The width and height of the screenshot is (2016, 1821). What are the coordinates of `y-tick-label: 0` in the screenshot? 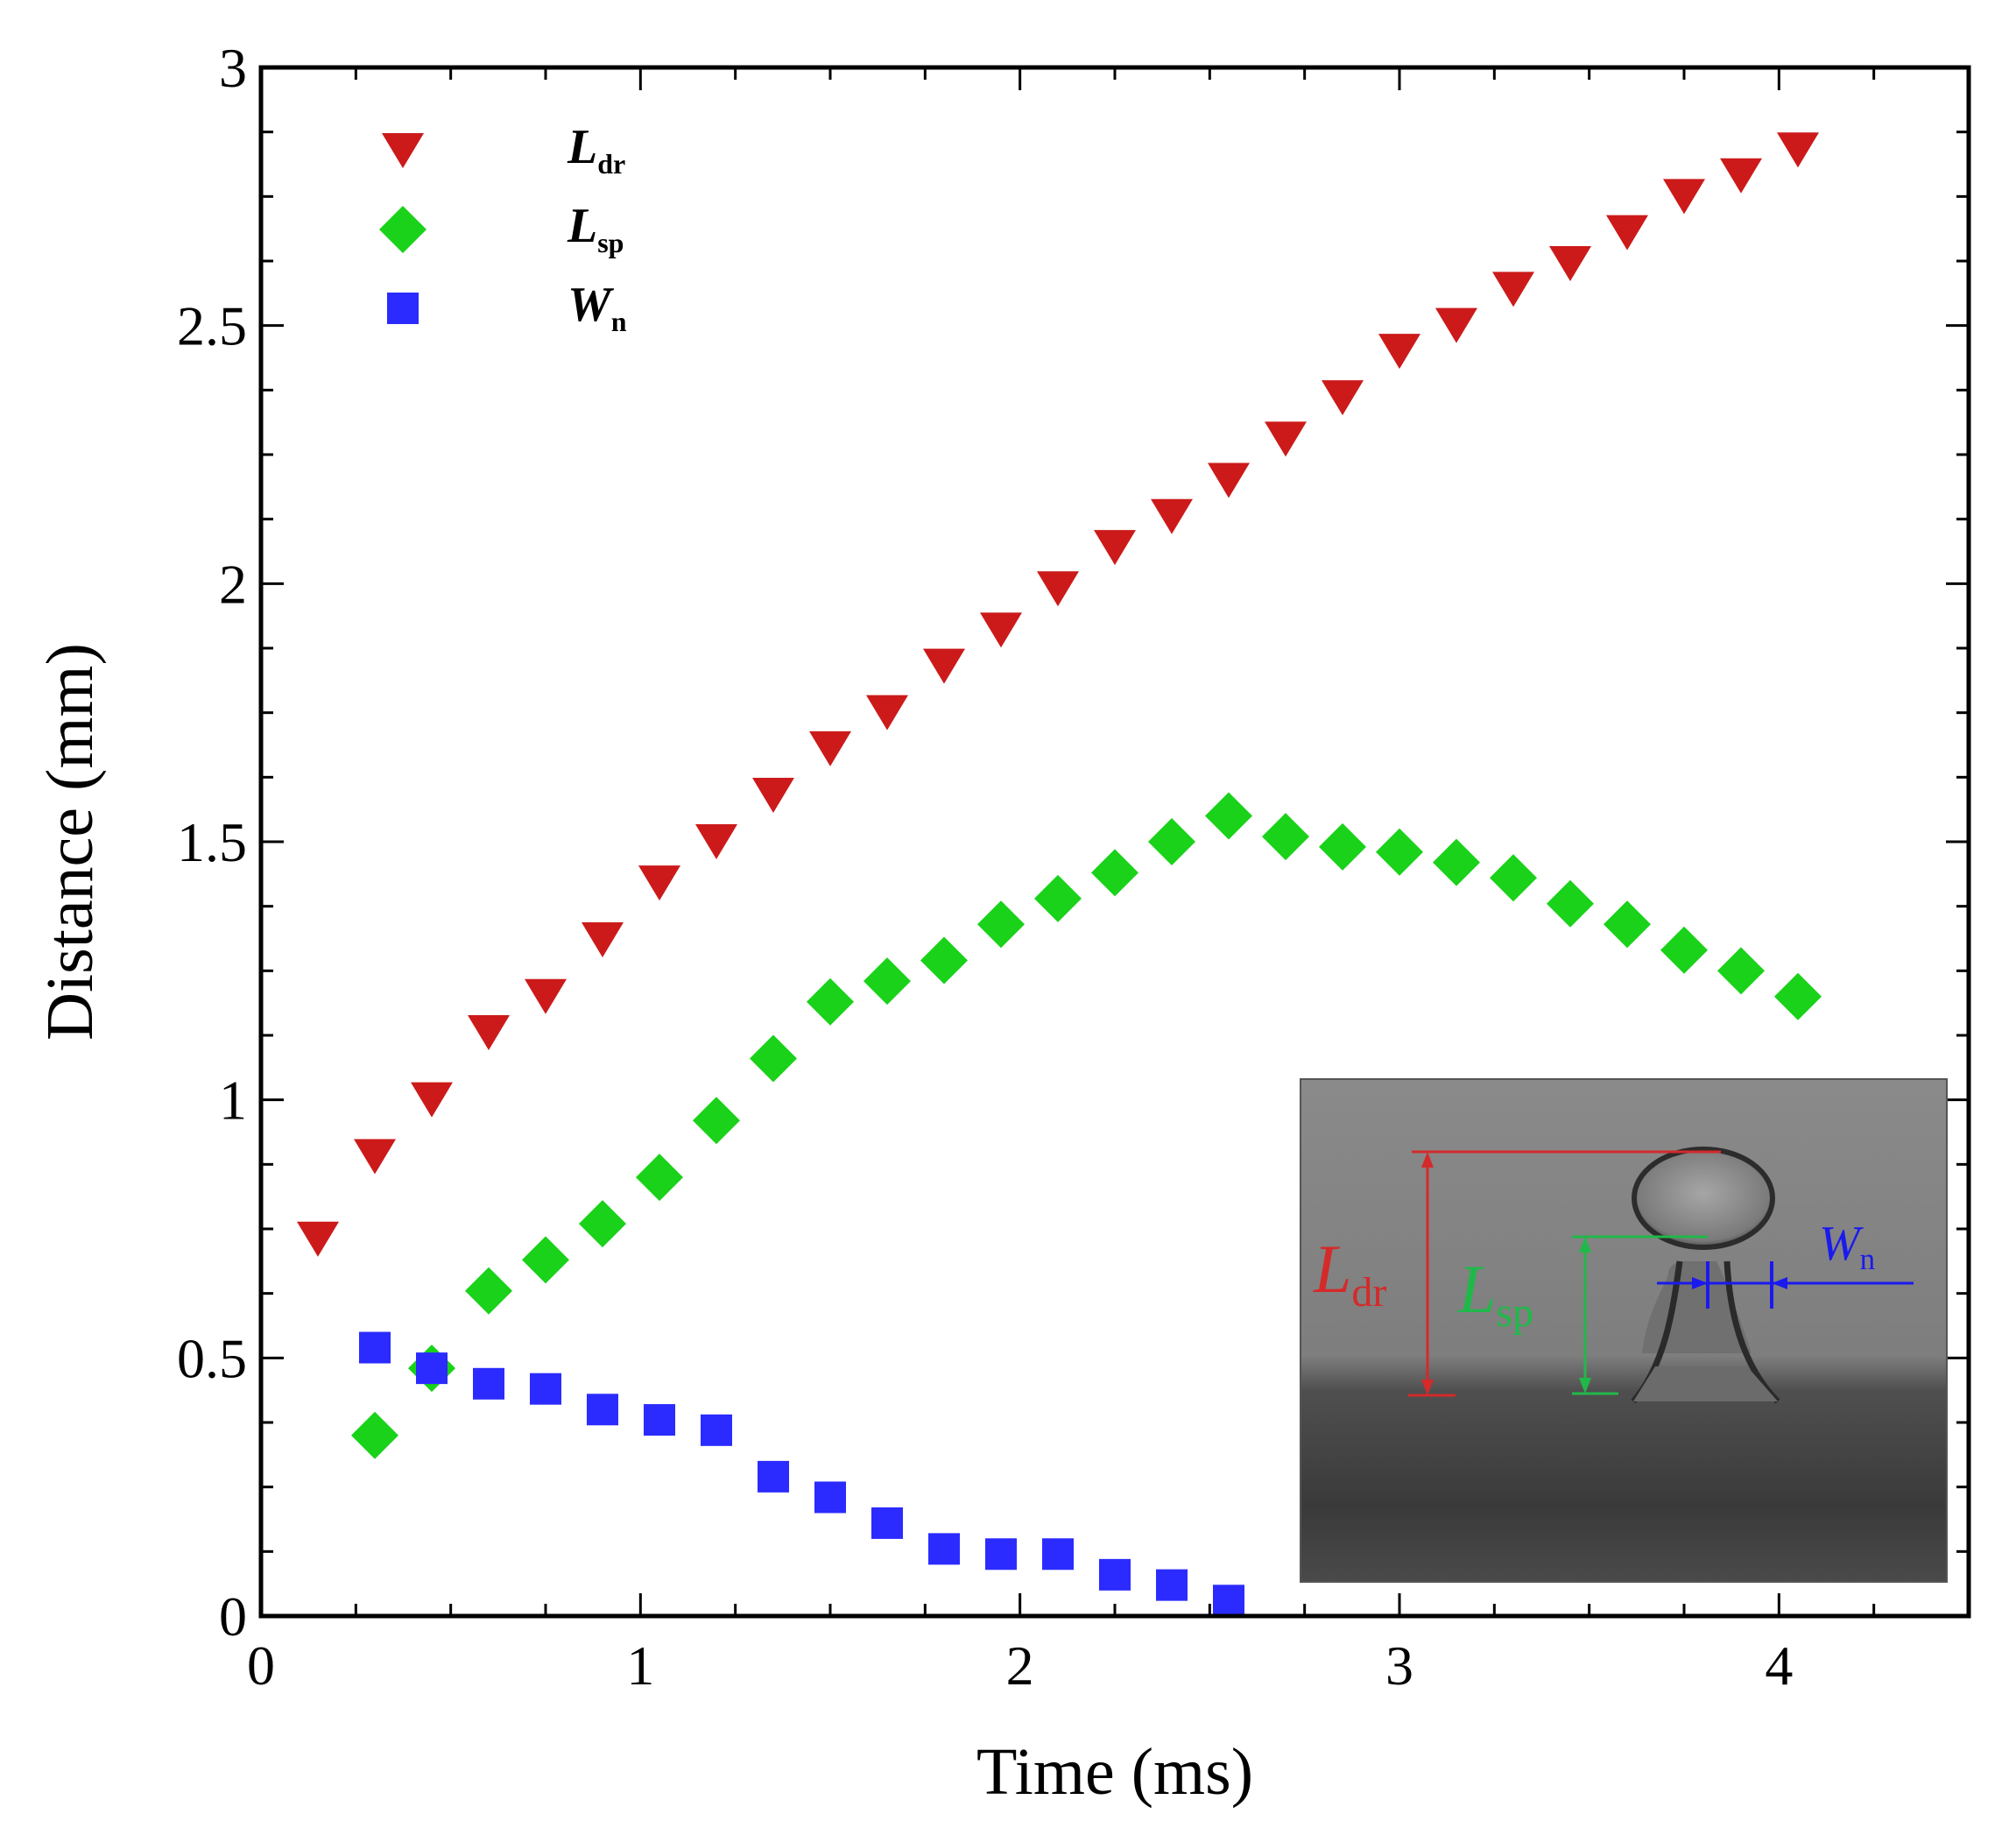 It's located at (233, 1616).